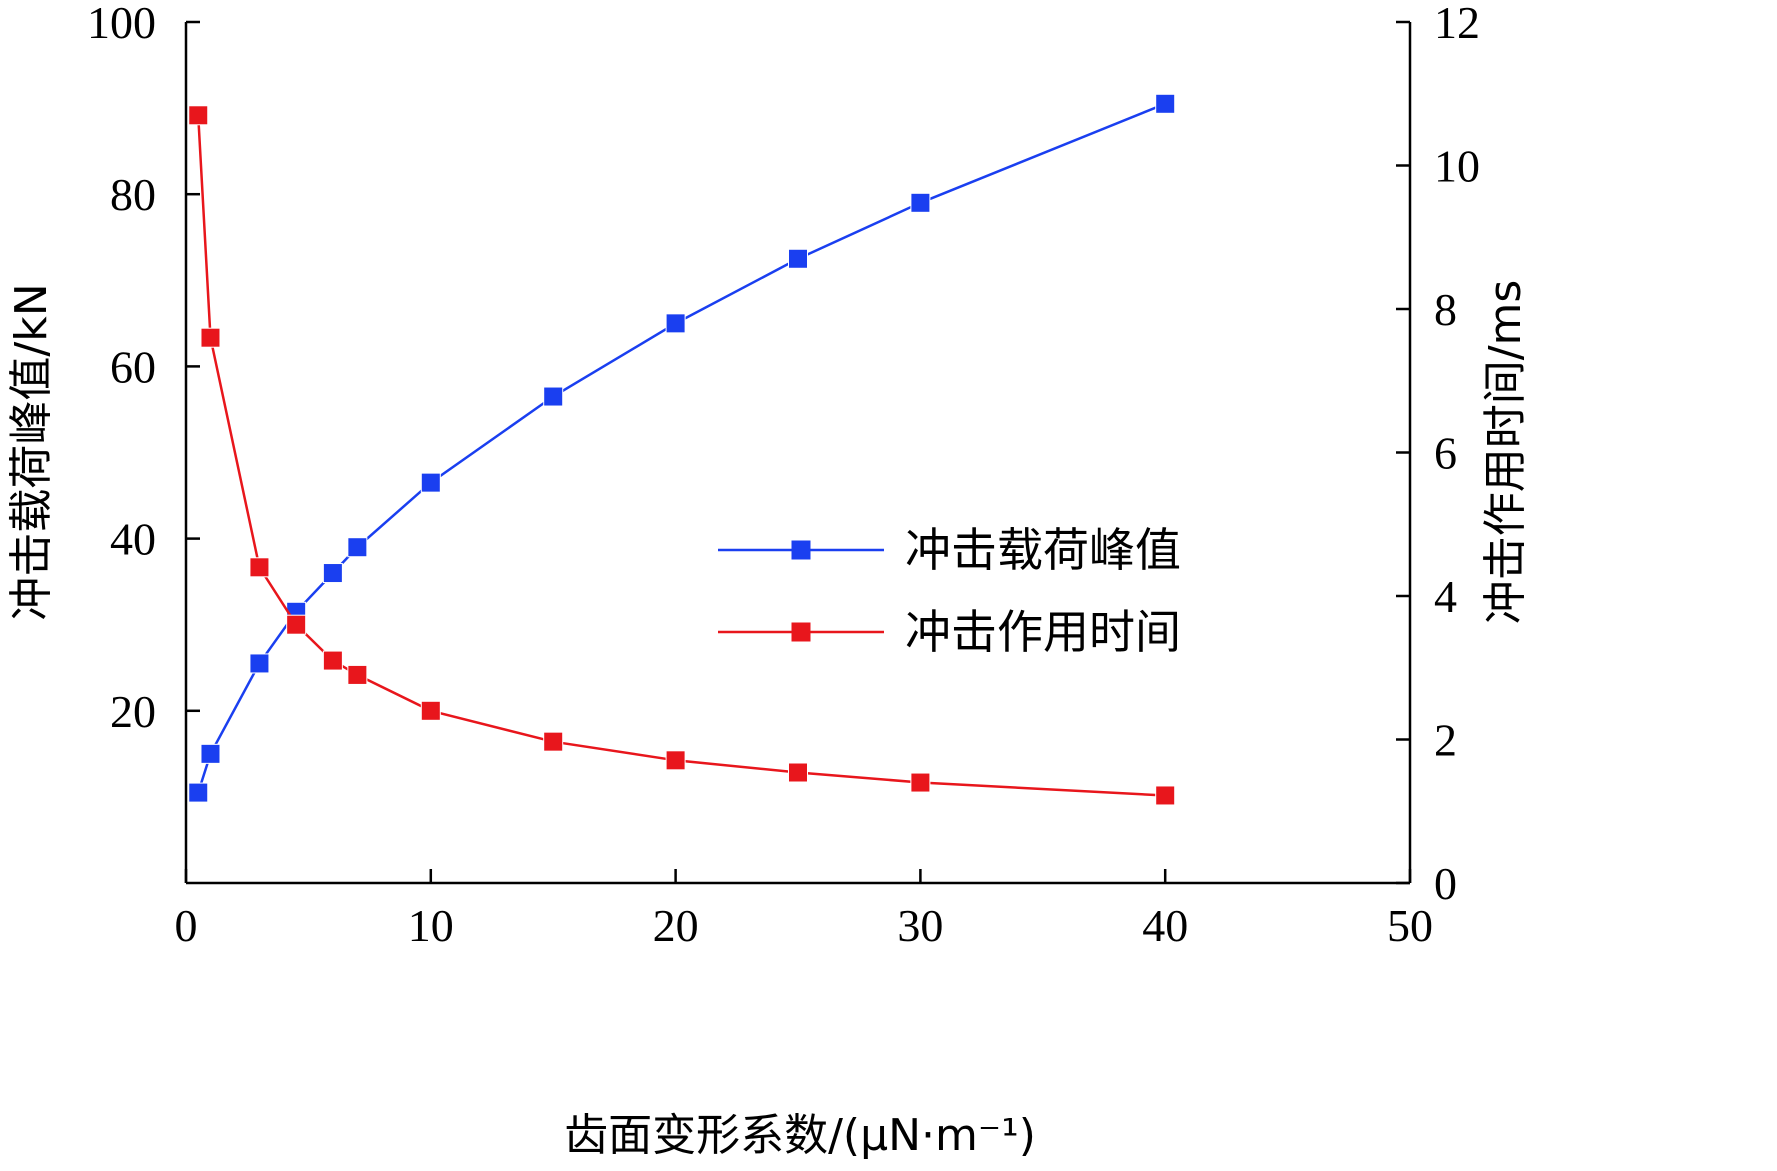  I want to click on y-right-tick-label: 0, so click(1445, 883).